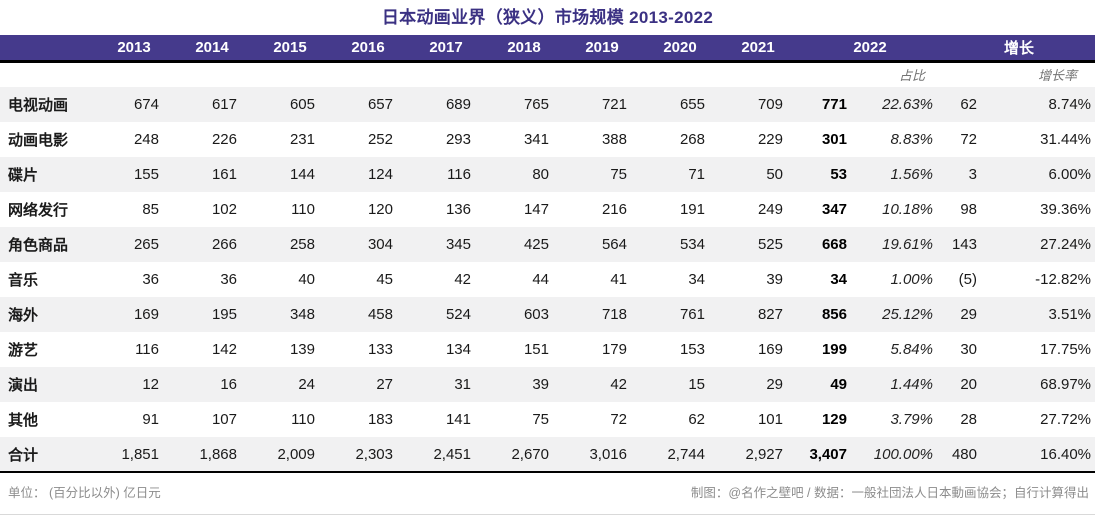 The width and height of the screenshot is (1095, 515). What do you see at coordinates (828, 455) in the screenshot?
I see `value-2022: 3,407` at bounding box center [828, 455].